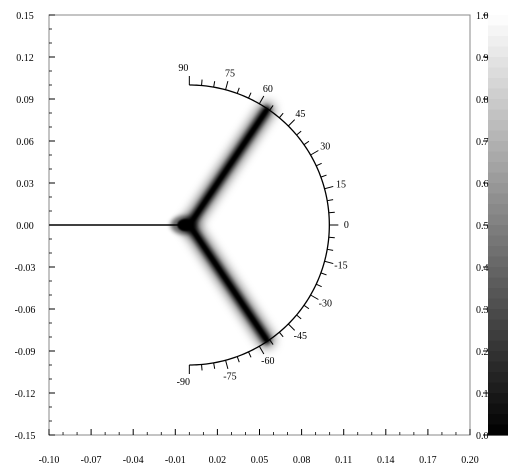  I want to click on x-tick-label: 0.05, so click(260, 460).